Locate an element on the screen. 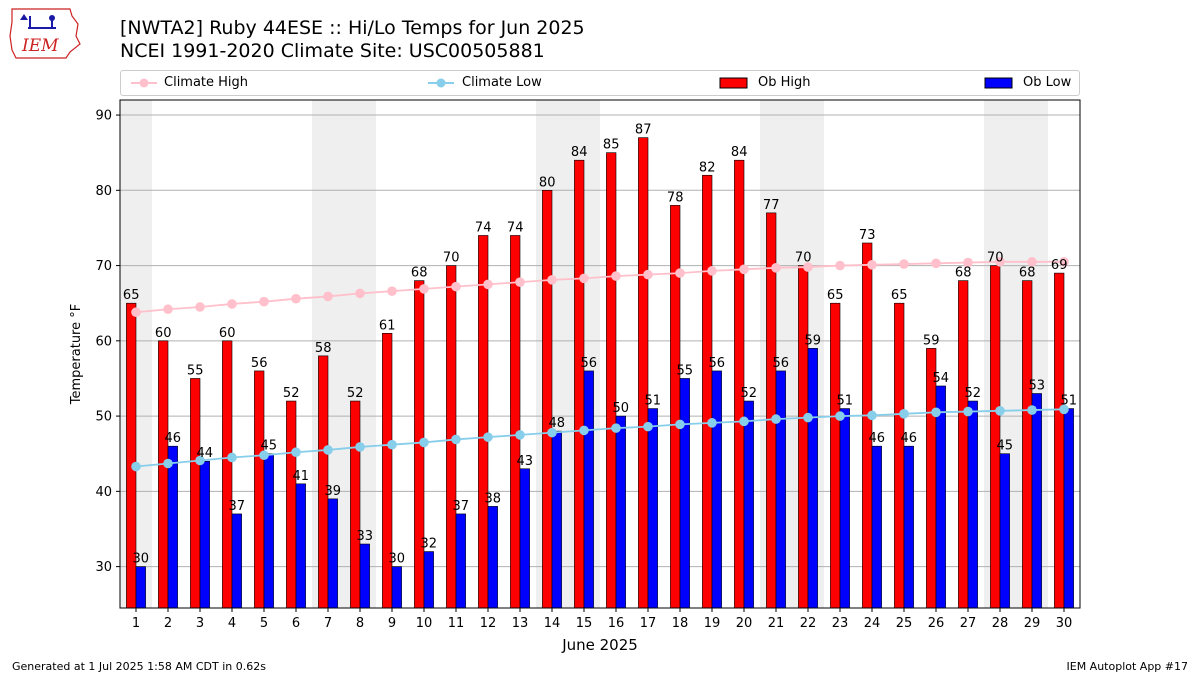 The height and width of the screenshot is (675, 1200). legend-label-ob-low: Ob Low is located at coordinates (1047, 82).